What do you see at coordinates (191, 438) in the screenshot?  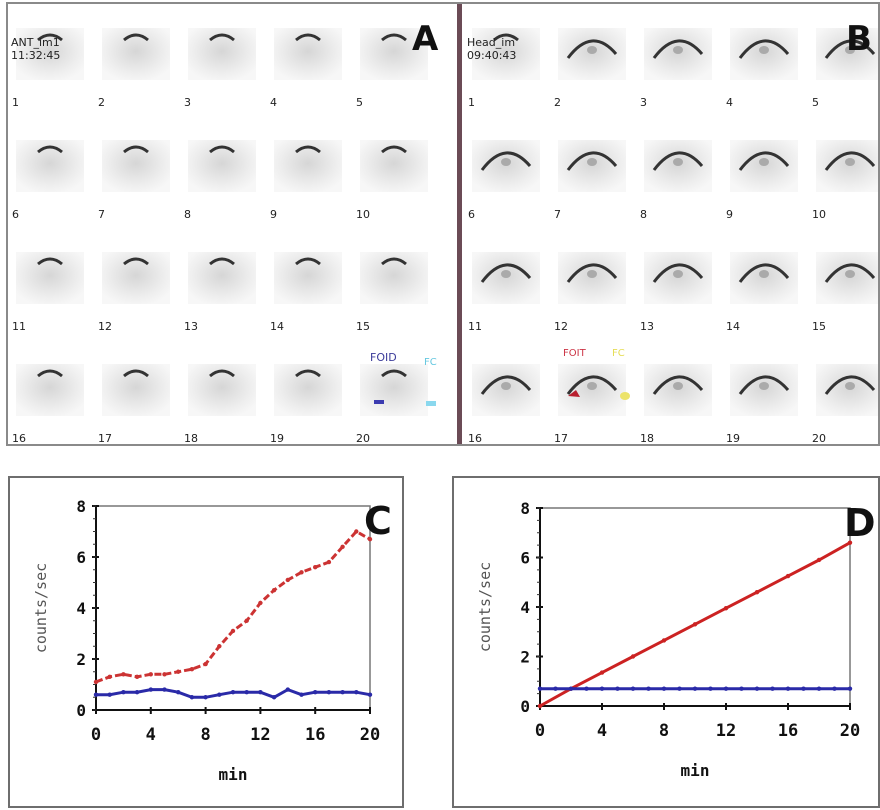 I see `frame-number: 18` at bounding box center [191, 438].